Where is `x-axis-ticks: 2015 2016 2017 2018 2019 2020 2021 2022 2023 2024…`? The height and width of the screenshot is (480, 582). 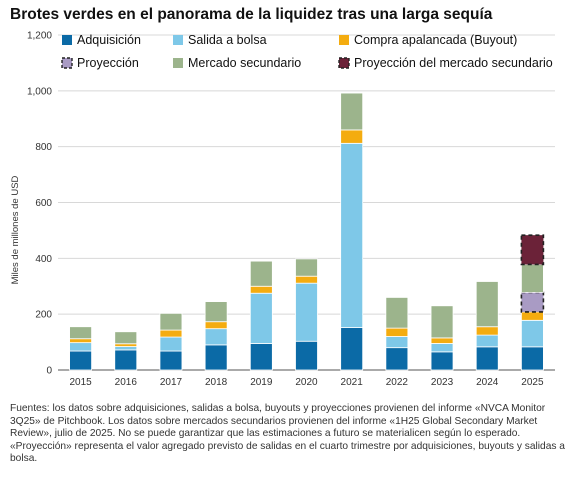 x-axis-ticks: 2015 2016 2017 2018 2019 2020 2021 2022 2023 2024… is located at coordinates (306, 382).